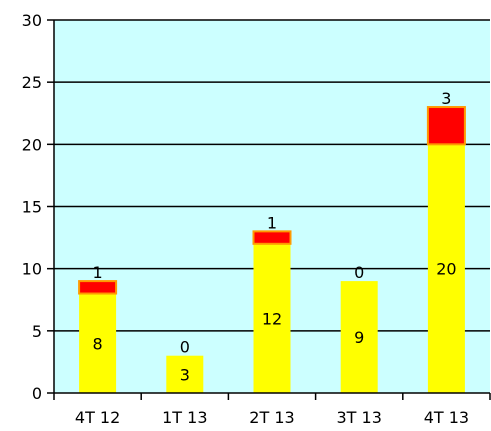 The width and height of the screenshot is (491, 431). I want to click on data-label: 12, so click(272, 318).